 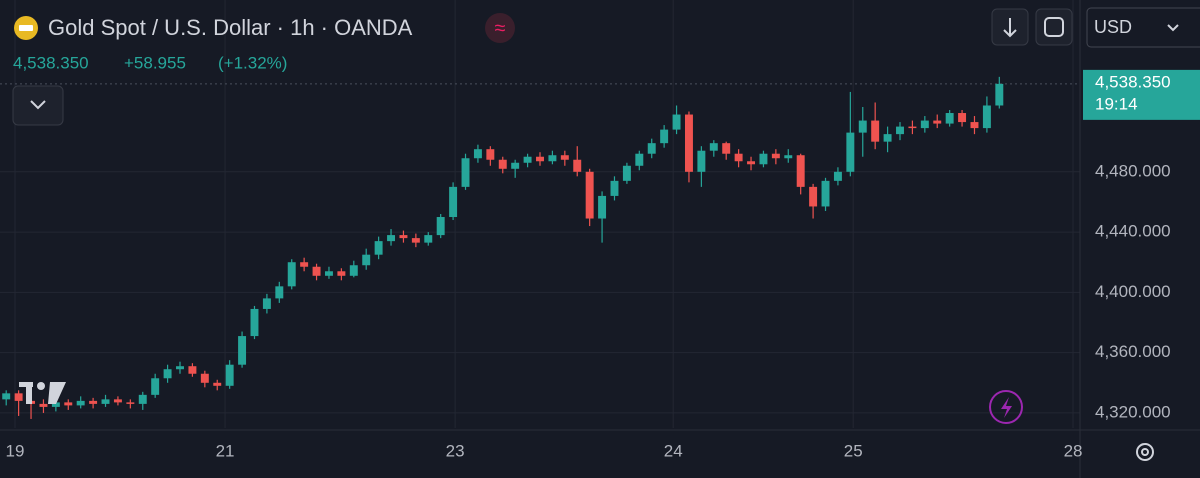 What do you see at coordinates (1054, 27) in the screenshot?
I see `fullscreen-button` at bounding box center [1054, 27].